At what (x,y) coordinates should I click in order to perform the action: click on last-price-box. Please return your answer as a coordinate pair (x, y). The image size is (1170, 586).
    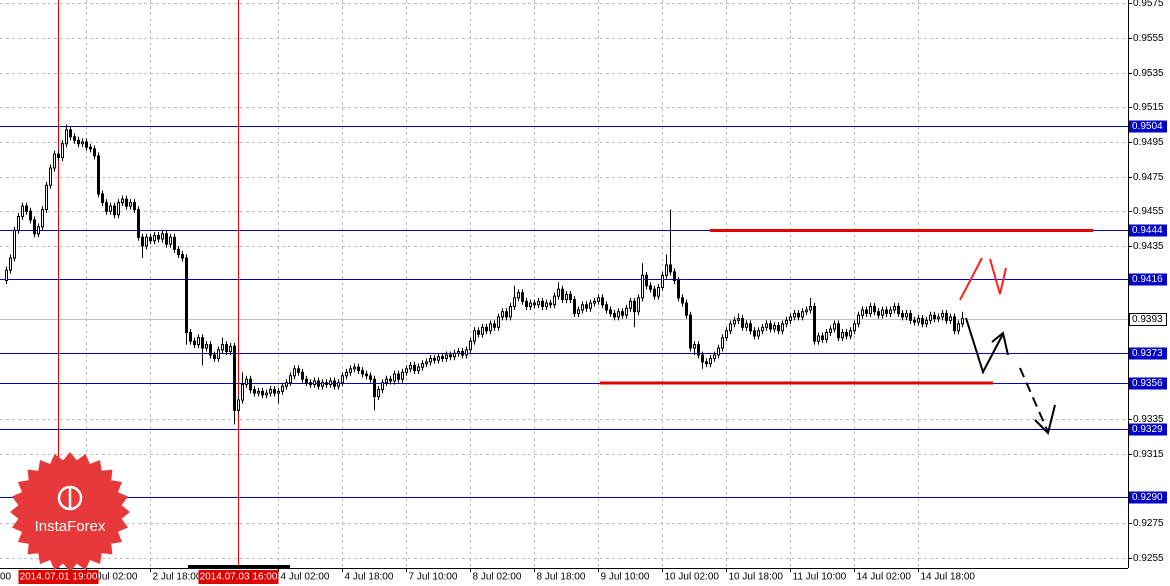
    Looking at the image, I should click on (1148, 319).